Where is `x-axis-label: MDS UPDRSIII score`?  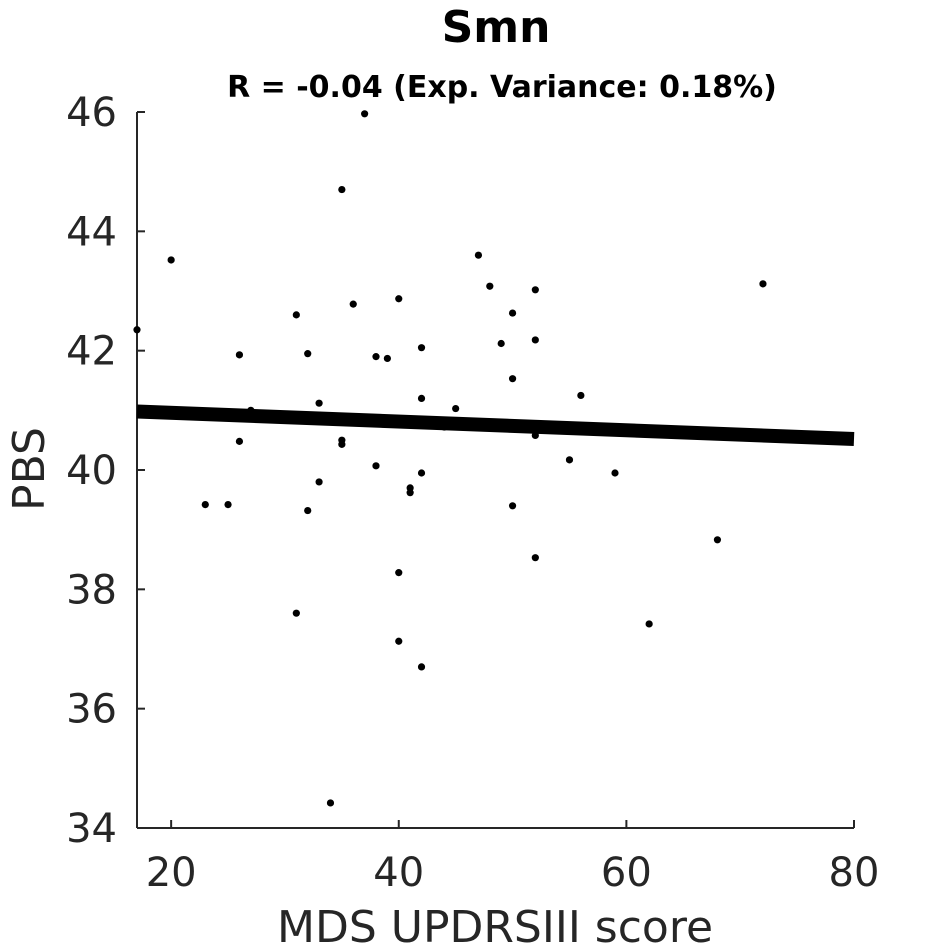 x-axis-label: MDS UPDRSIII score is located at coordinates (495, 923).